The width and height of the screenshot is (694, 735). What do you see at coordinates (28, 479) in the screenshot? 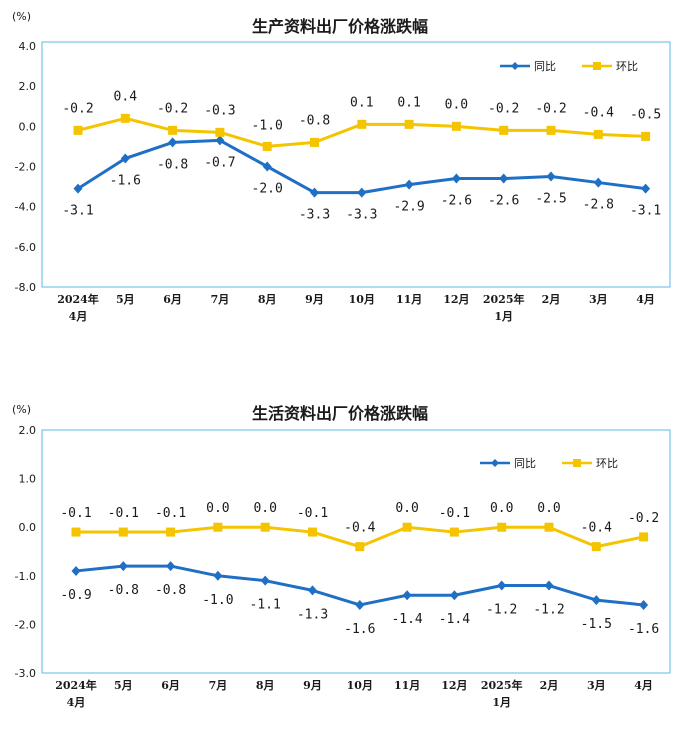
I see `y-tick-label: 1.0` at bounding box center [28, 479].